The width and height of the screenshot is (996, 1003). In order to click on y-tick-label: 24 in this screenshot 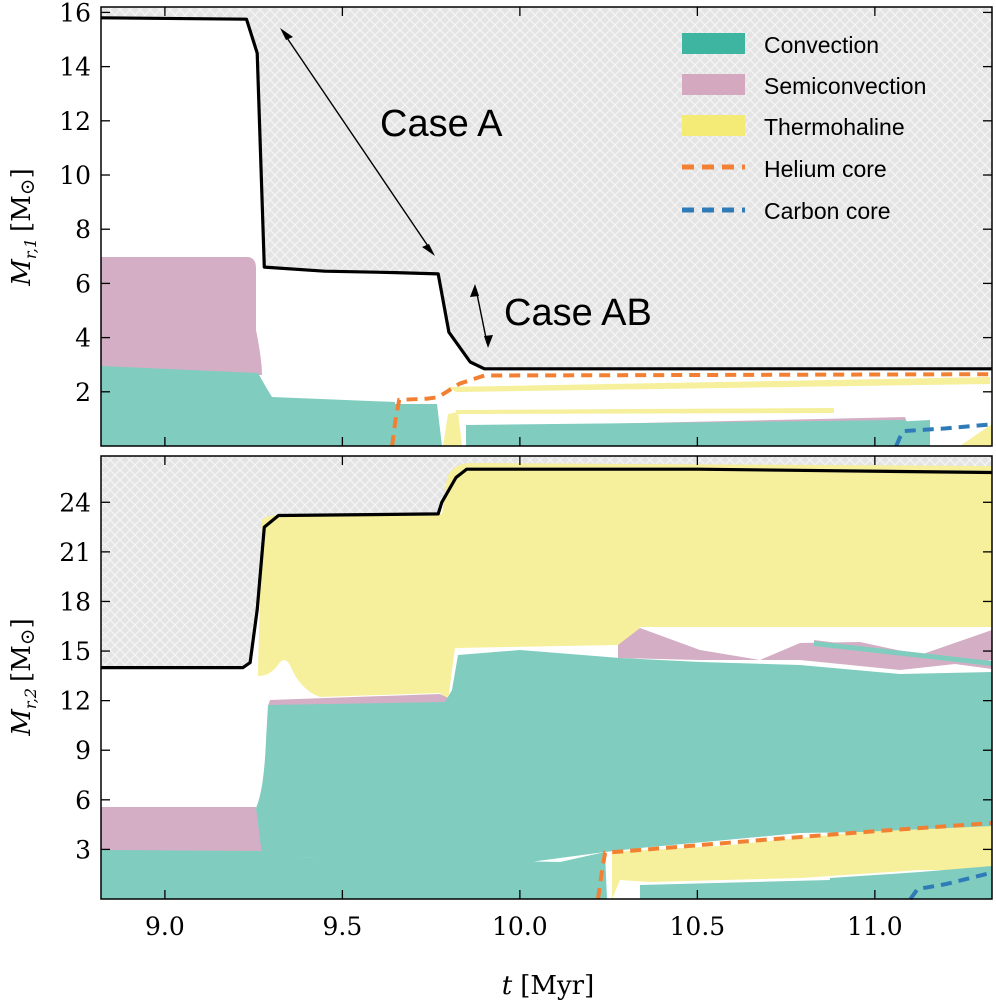, I will do `click(75, 502)`.